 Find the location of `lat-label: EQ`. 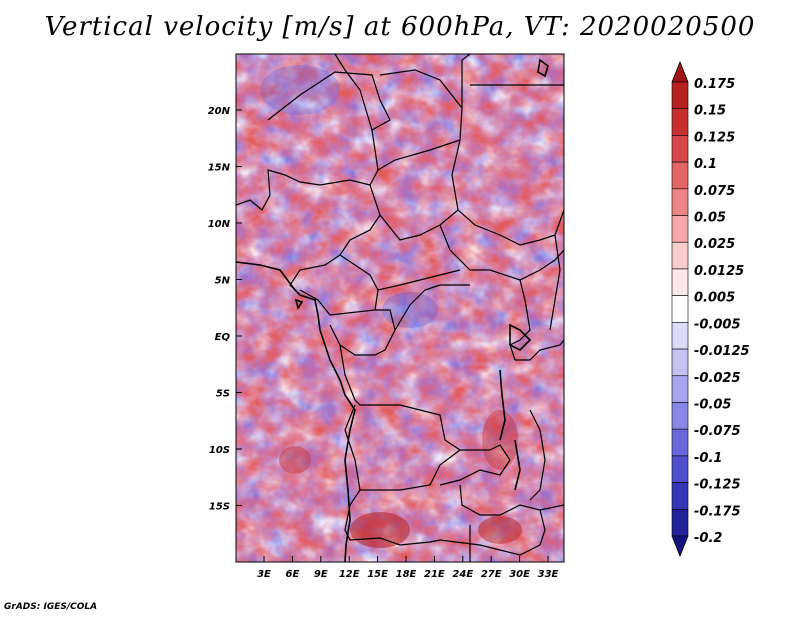

lat-label: EQ is located at coordinates (223, 337).